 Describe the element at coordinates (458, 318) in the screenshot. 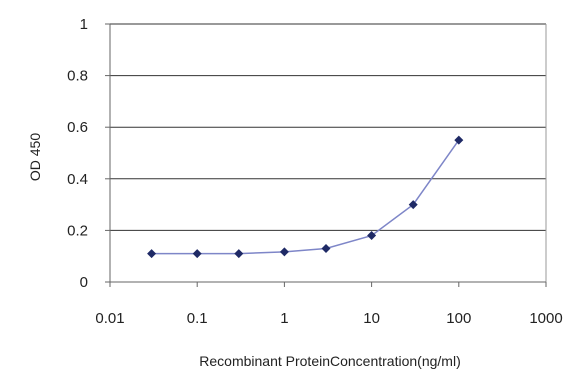

I see `x-tick-label: 100` at that location.